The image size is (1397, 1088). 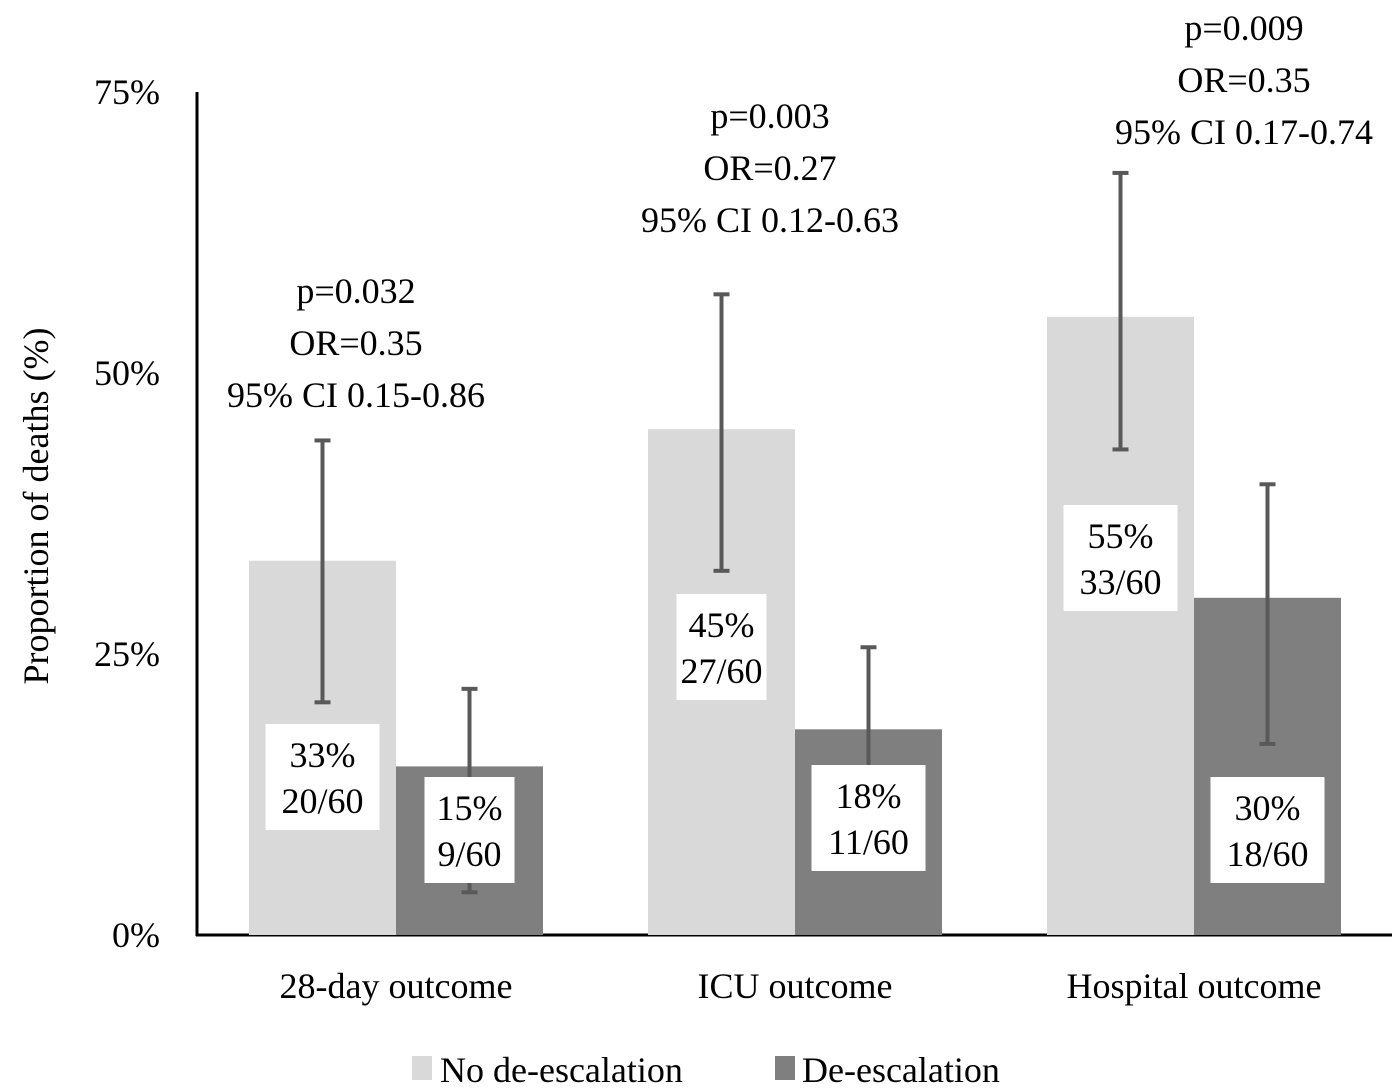 I want to click on data-label: 55% 33/60, so click(x=1120, y=558).